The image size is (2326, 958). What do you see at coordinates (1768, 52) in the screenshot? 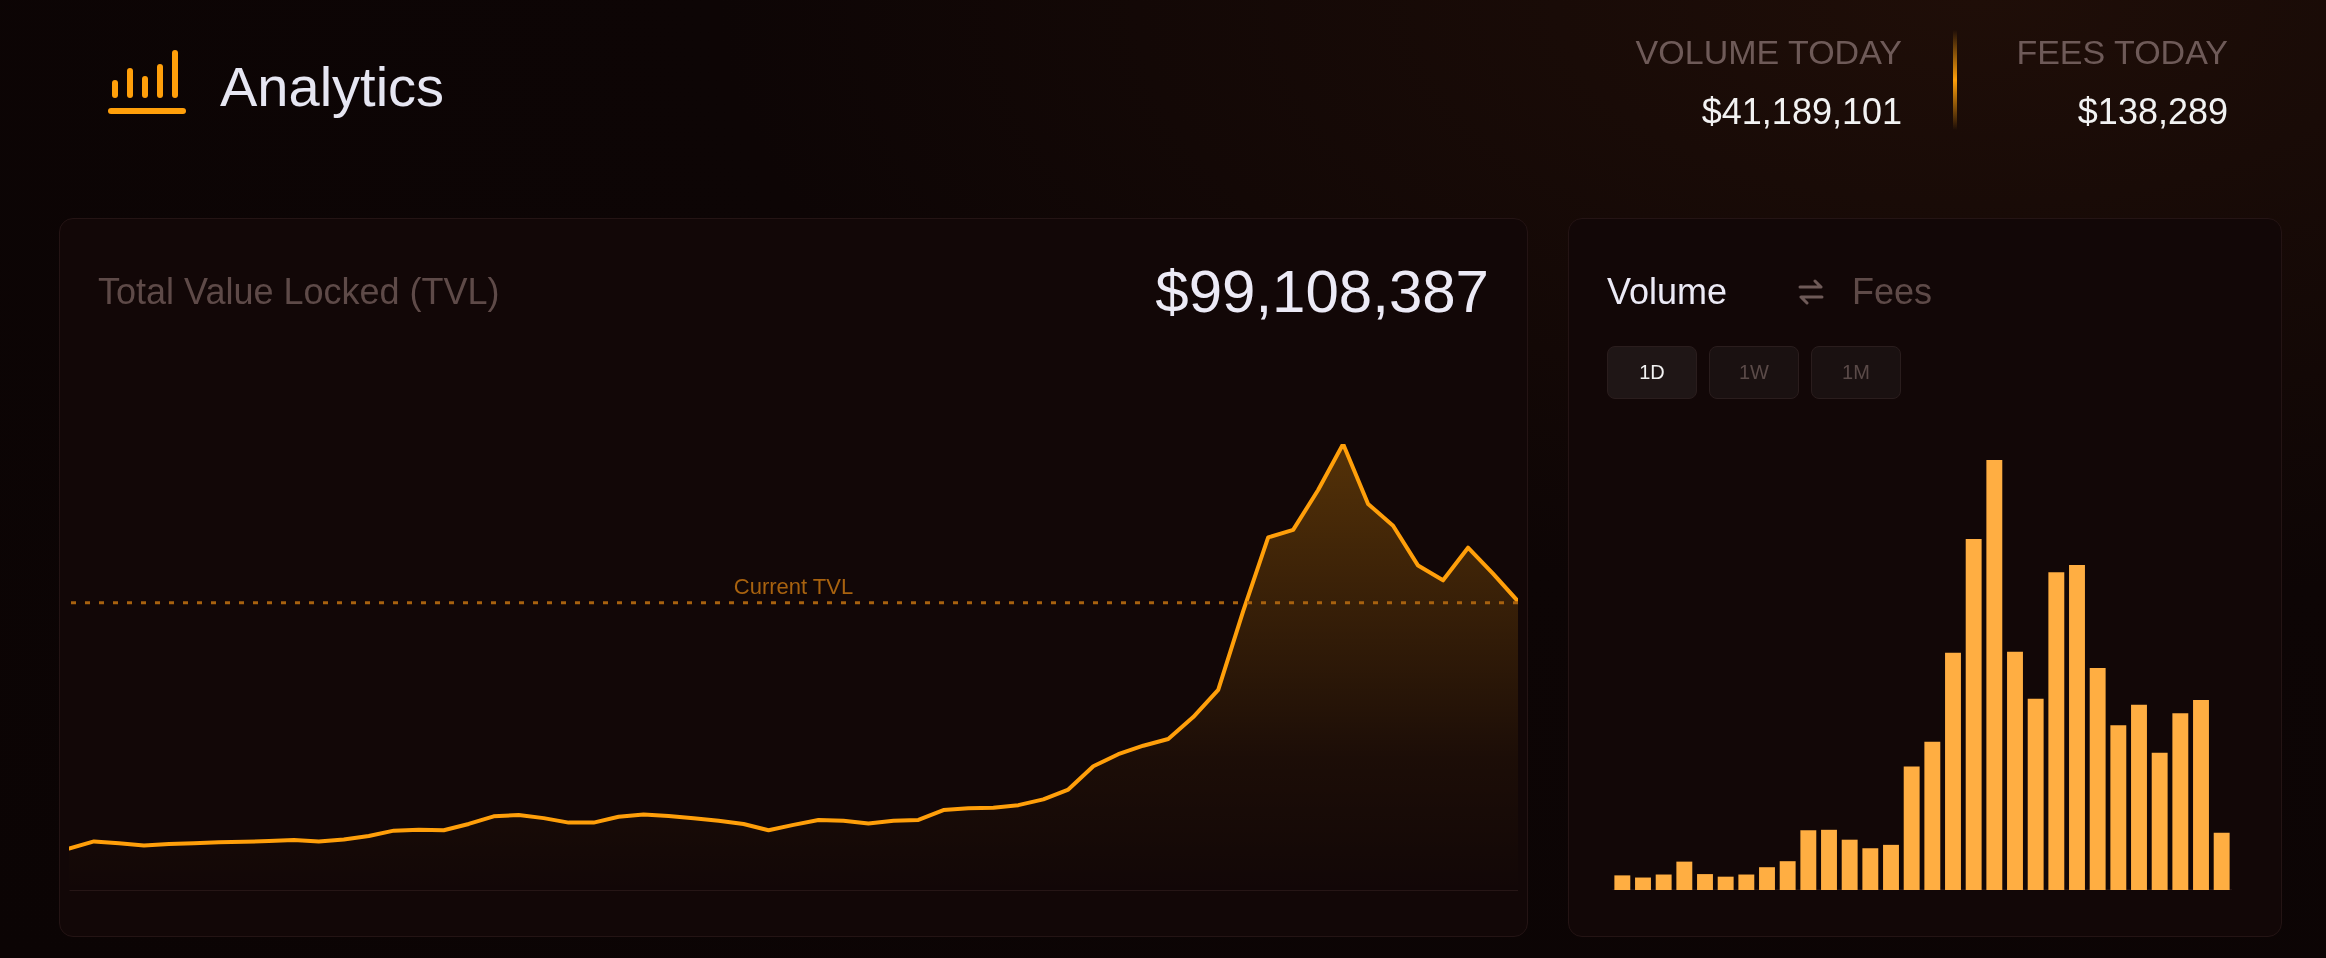
I see `text: VOLUME TODAY` at bounding box center [1768, 52].